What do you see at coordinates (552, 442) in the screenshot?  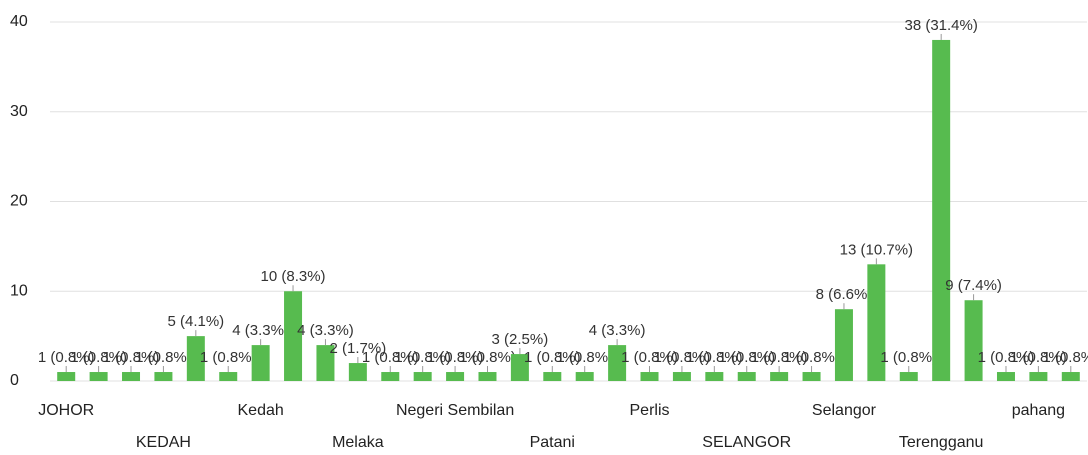 I see `x-tick-label: Patani` at bounding box center [552, 442].